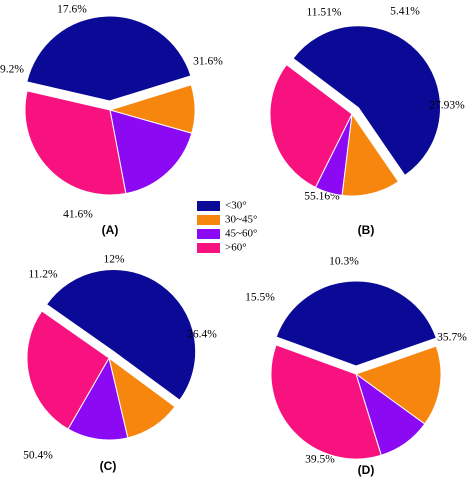 The image size is (474, 481). Describe the element at coordinates (366, 470) in the screenshot. I see `panel-label: (D)` at that location.